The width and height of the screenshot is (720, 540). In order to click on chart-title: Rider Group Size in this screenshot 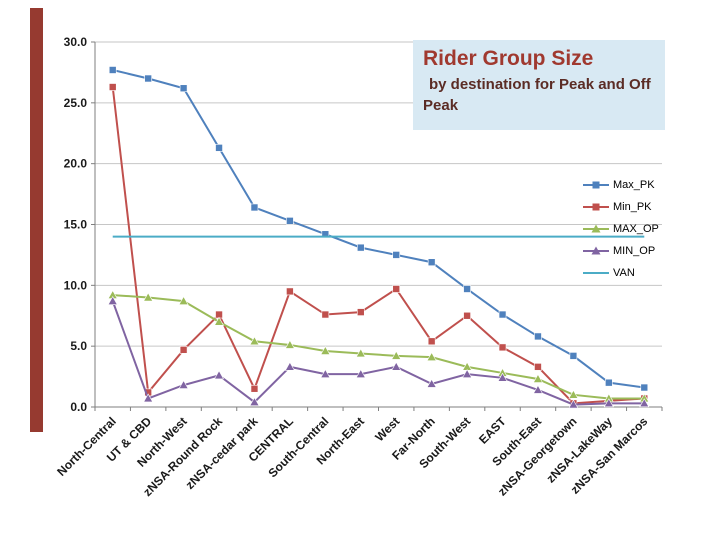, I will do `click(508, 58)`.